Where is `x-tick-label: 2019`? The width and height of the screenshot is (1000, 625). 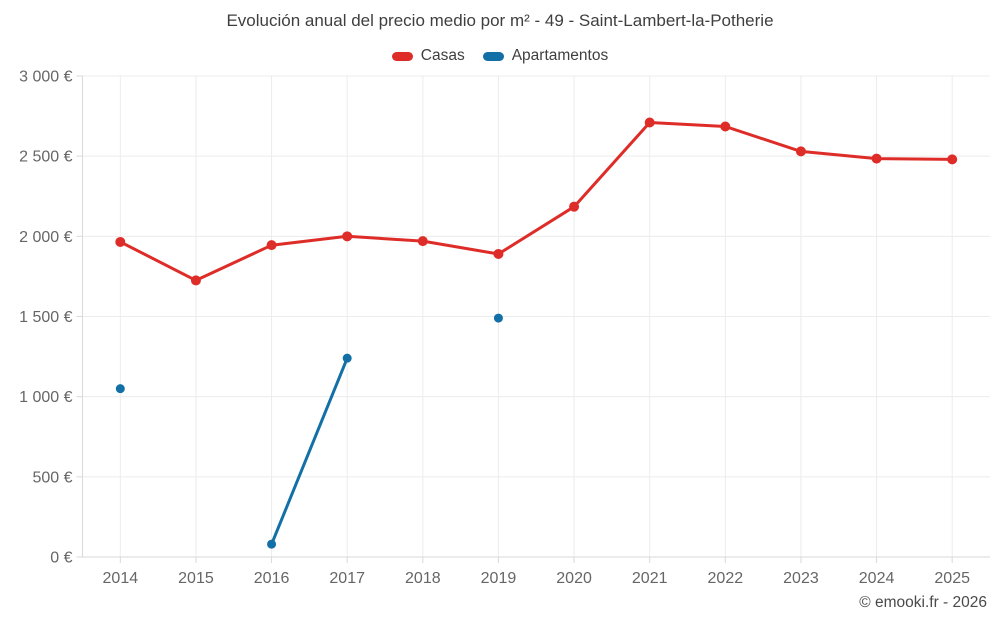
x-tick-label: 2019 is located at coordinates (499, 578).